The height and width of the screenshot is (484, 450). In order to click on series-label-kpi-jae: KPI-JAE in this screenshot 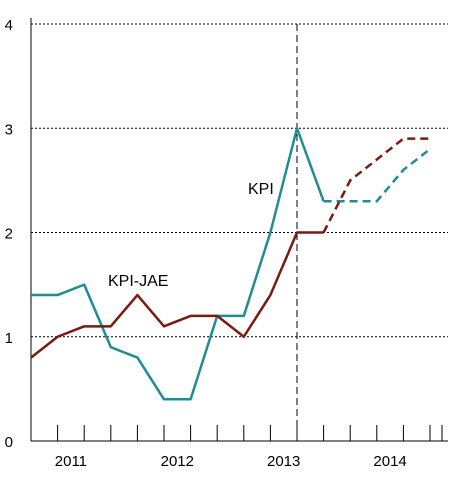, I will do `click(138, 281)`.